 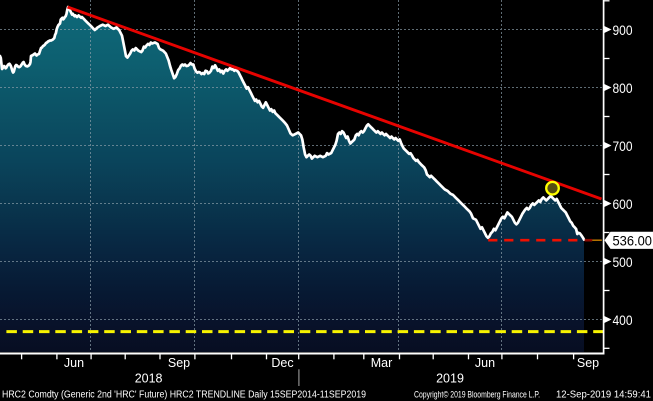 I want to click on svg-text: 2019, so click(x=450, y=379).